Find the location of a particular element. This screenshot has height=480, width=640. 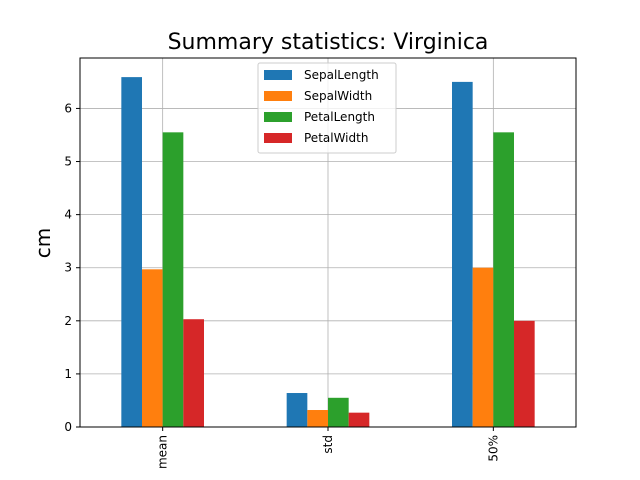

y-tick-label: 1 is located at coordinates (68, 374).